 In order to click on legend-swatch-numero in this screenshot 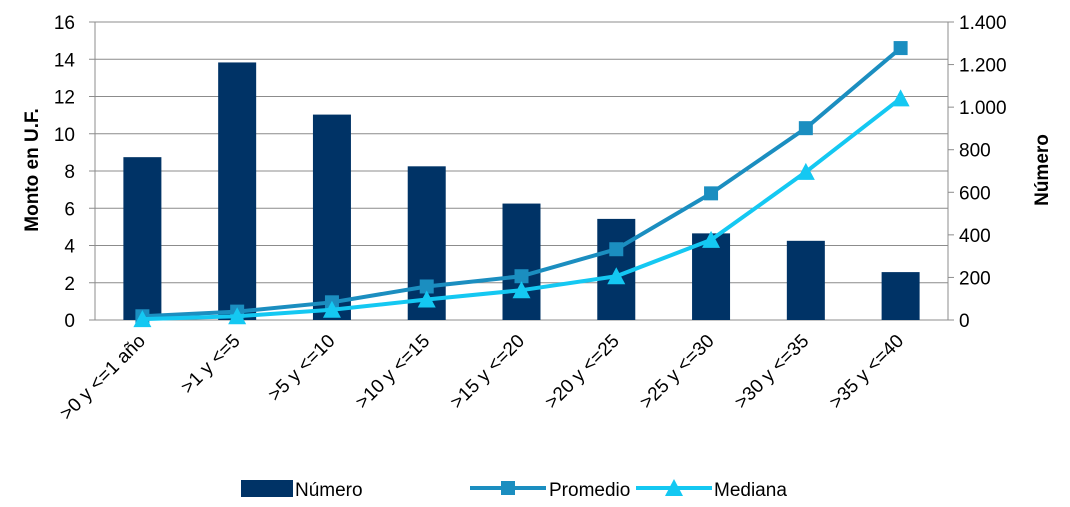, I will do `click(267, 488)`.